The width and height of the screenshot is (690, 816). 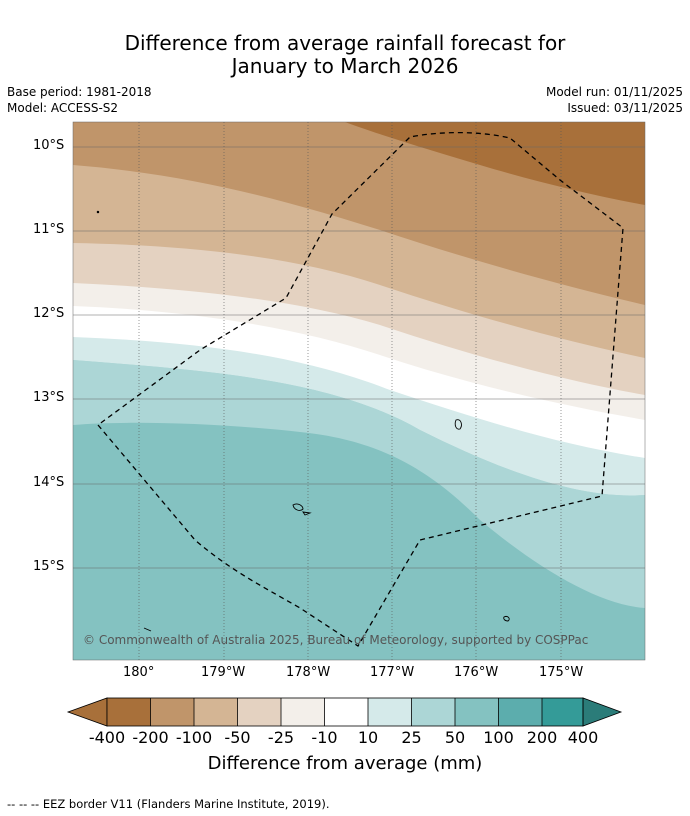 I want to click on colorbar, so click(x=344, y=712).